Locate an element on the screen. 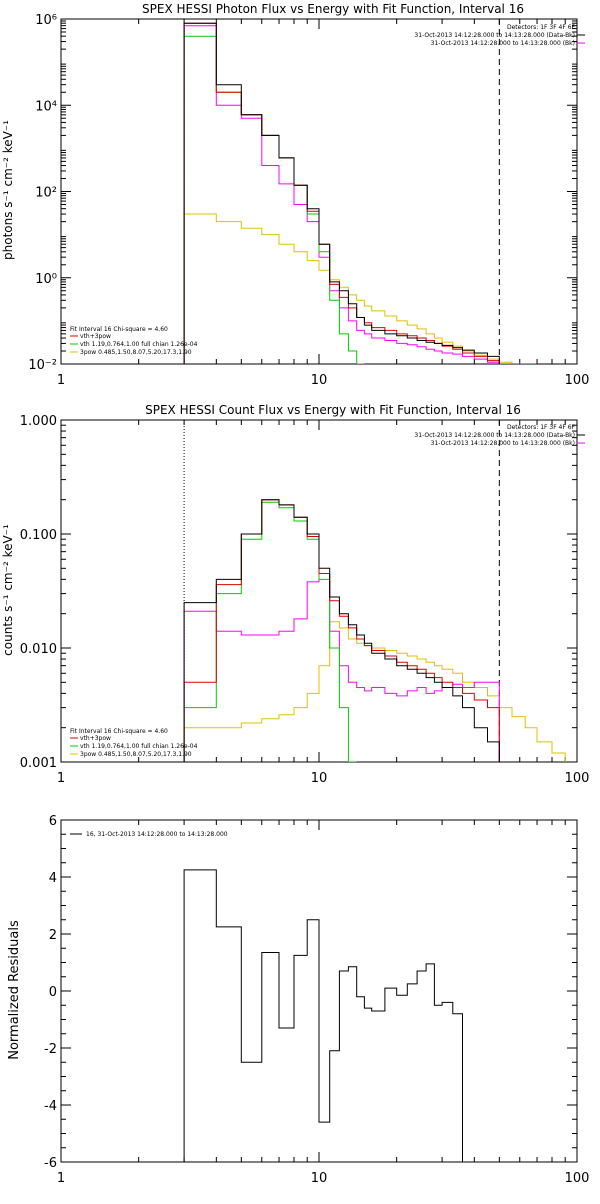 Image resolution: width=600 pixels, height=1204 pixels. photon-y-tick-label: 10⁶ is located at coordinates (46, 20).